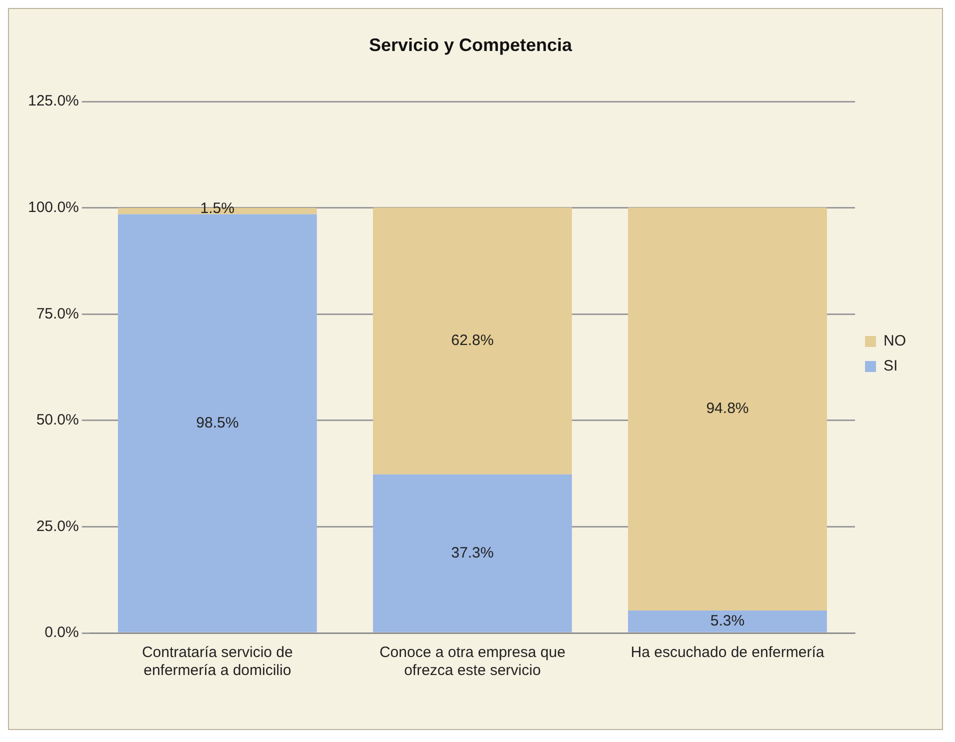 The height and width of the screenshot is (742, 955). Describe the element at coordinates (53, 207) in the screenshot. I see `y-tick-label: 100.0%` at that location.